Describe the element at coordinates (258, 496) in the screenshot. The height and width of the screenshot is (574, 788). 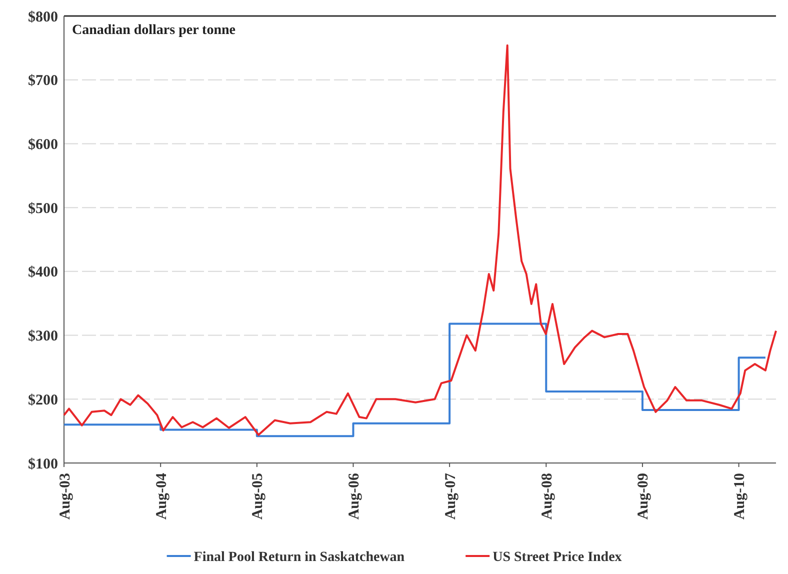
I see `x-tick-label: Aug-05` at that location.